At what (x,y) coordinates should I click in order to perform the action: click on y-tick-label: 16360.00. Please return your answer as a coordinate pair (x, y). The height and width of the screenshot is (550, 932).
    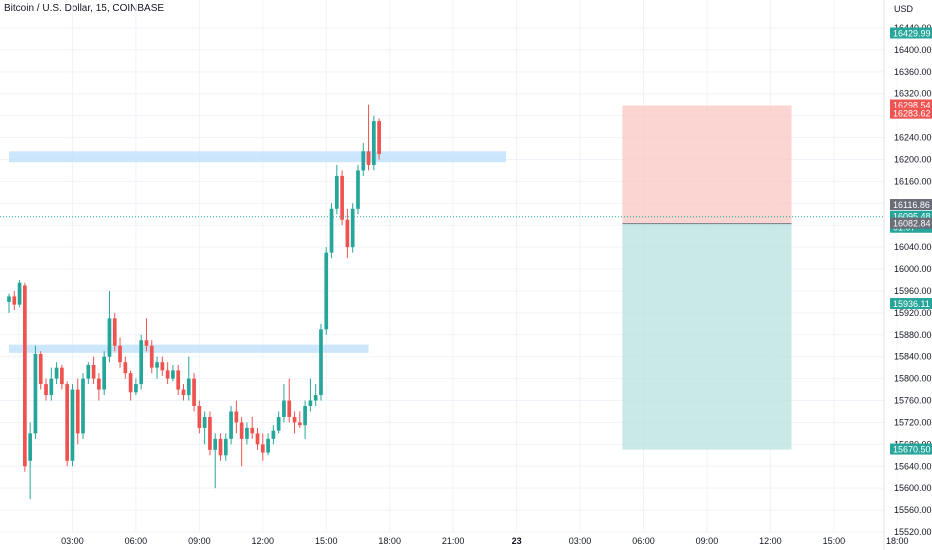
    Looking at the image, I should click on (913, 72).